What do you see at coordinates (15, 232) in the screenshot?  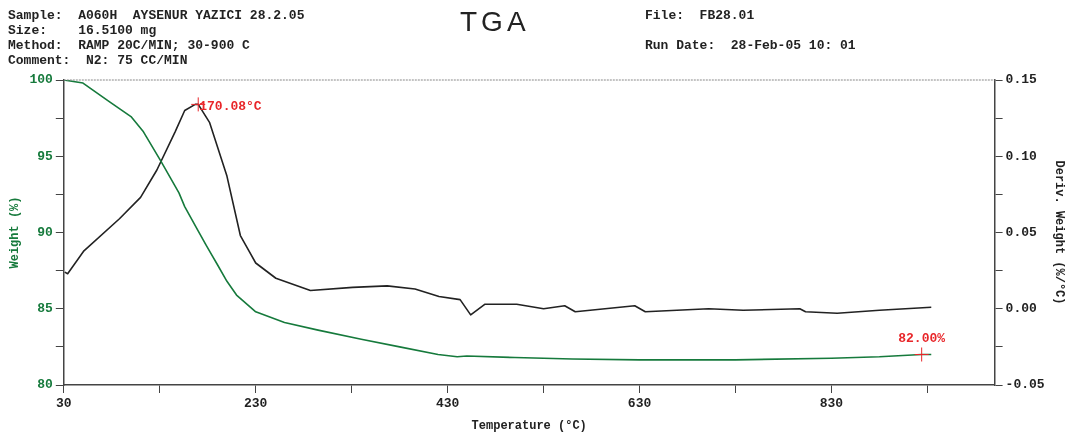 I see `y-axis-title: Weight (%)` at bounding box center [15, 232].